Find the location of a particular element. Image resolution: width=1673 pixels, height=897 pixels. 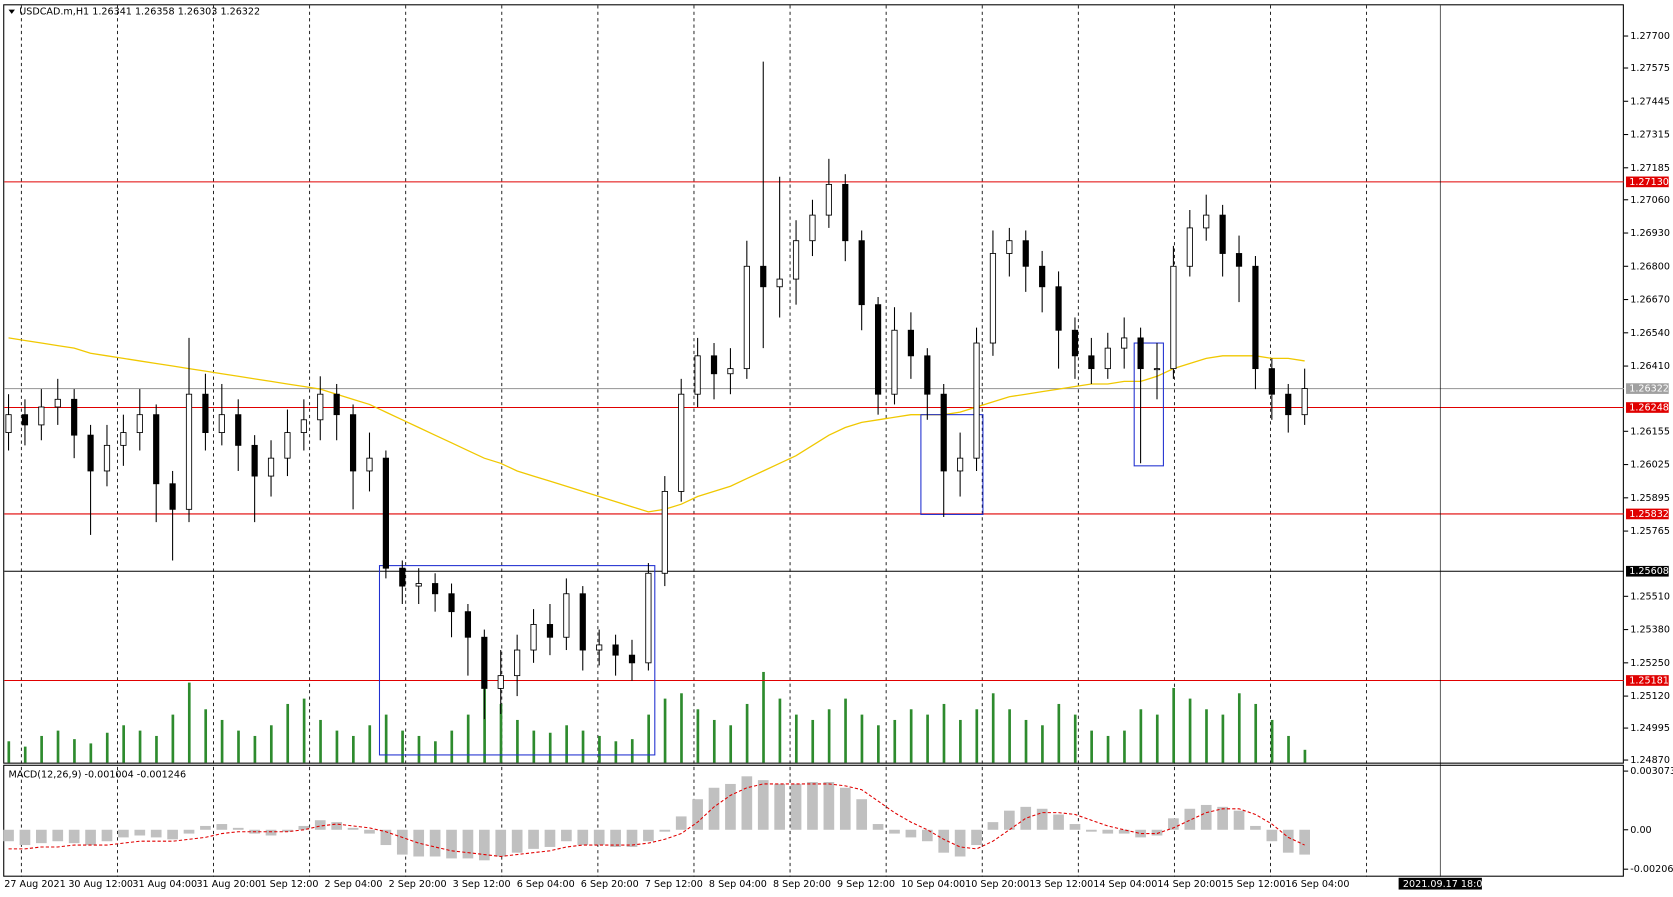

macd-tick-label: -0.002065 is located at coordinates (1651, 869).